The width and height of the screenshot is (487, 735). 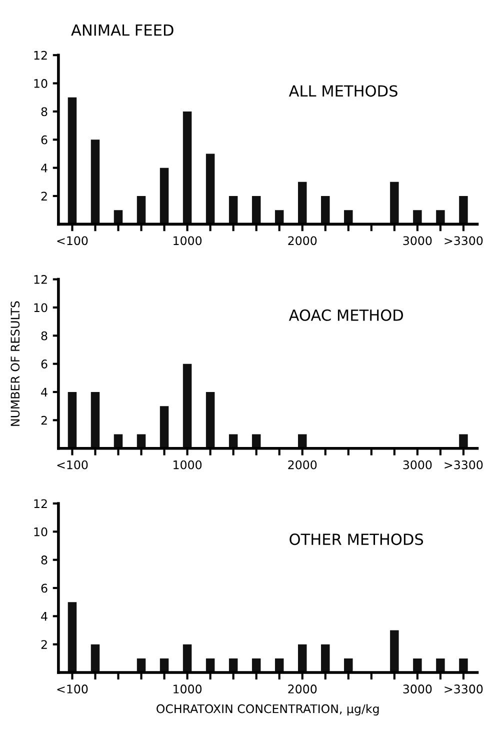 I want to click on annotation: OTHER METHODS, so click(x=357, y=540).